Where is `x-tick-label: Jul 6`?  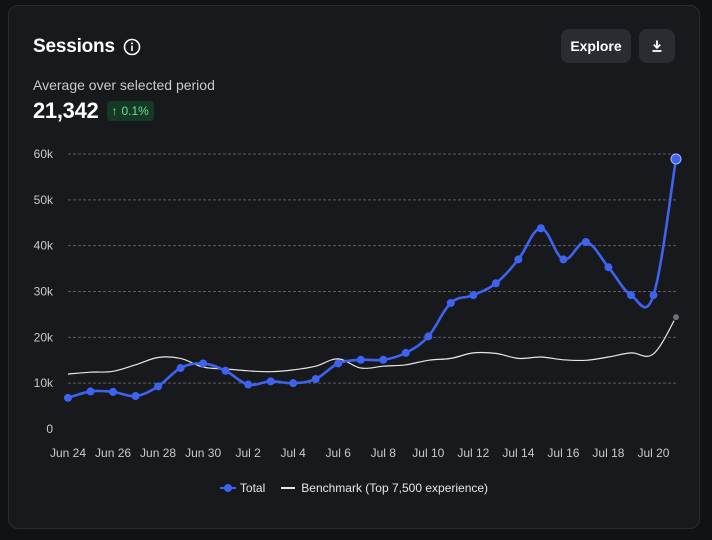
x-tick-label: Jul 6 is located at coordinates (339, 453).